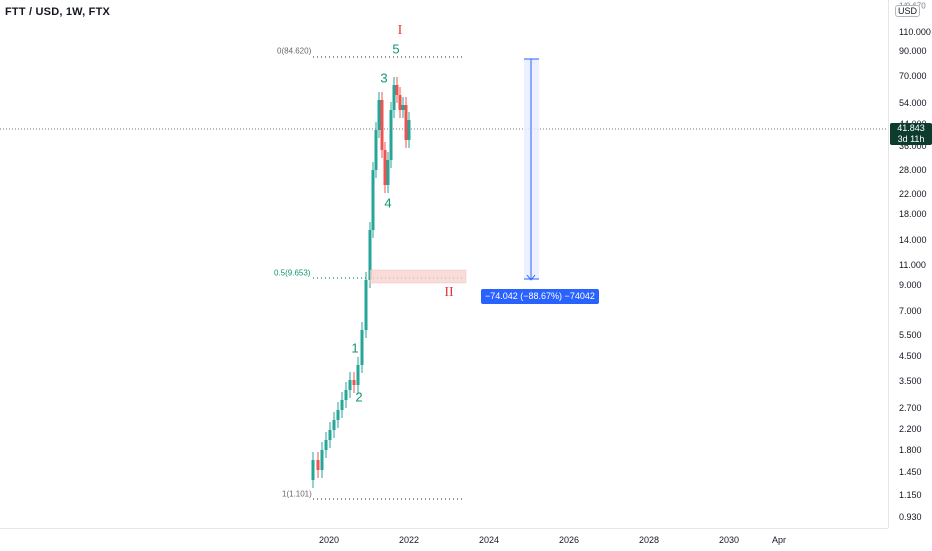  I want to click on fib-zone, so click(418, 276).